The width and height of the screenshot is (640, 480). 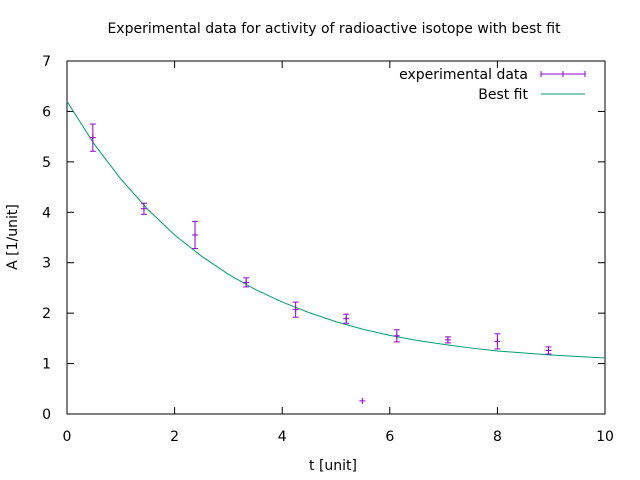 I want to click on legend-sample-experimental-data, so click(x=563, y=74).